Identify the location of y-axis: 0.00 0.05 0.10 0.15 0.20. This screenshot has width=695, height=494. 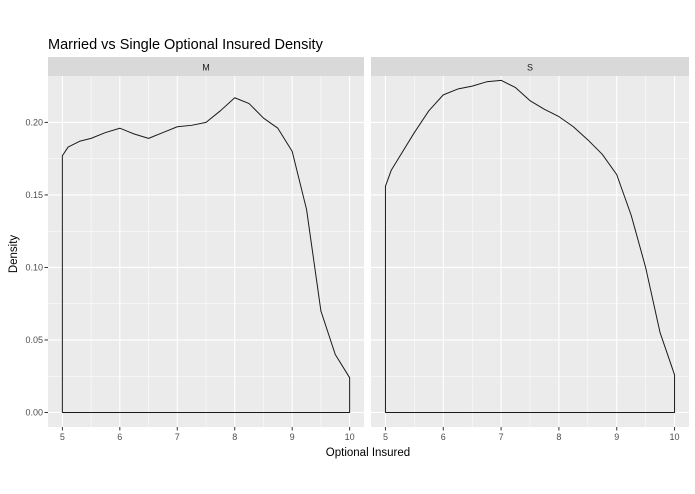
(36, 267).